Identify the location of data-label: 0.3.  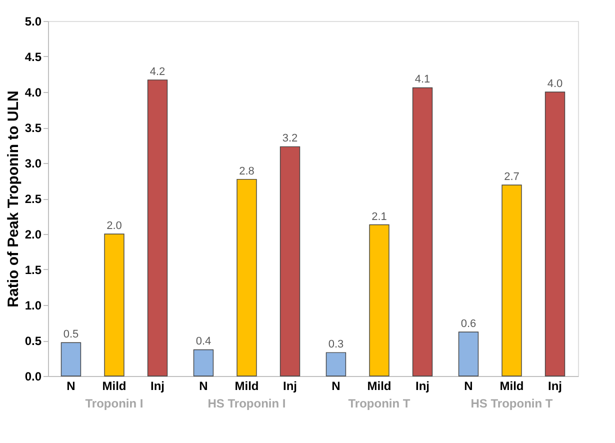
(336, 344).